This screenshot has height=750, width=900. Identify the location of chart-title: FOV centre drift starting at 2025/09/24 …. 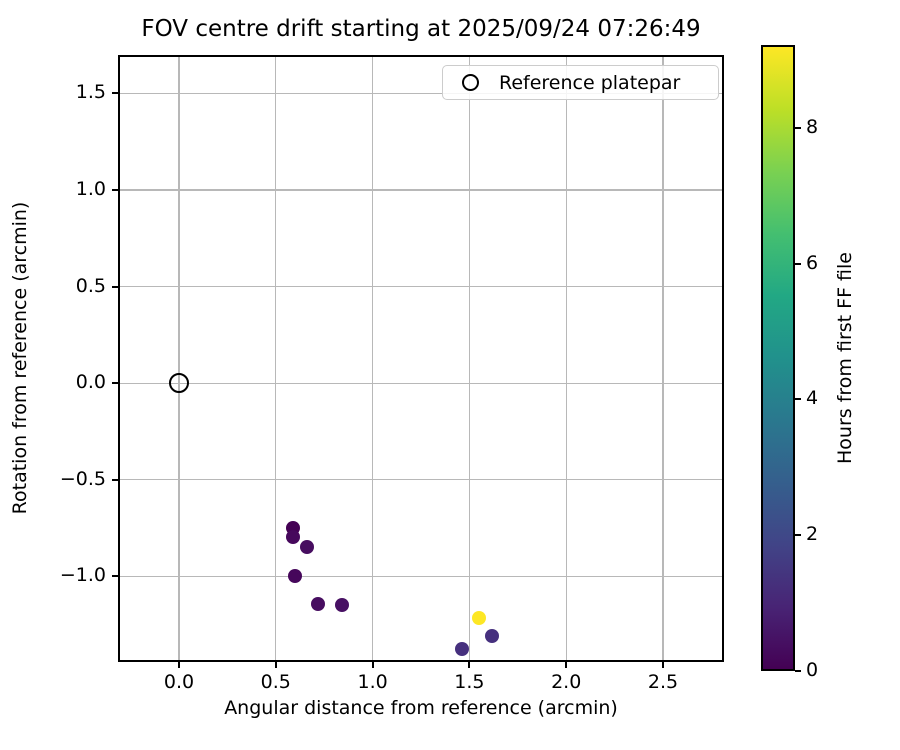
(421, 29).